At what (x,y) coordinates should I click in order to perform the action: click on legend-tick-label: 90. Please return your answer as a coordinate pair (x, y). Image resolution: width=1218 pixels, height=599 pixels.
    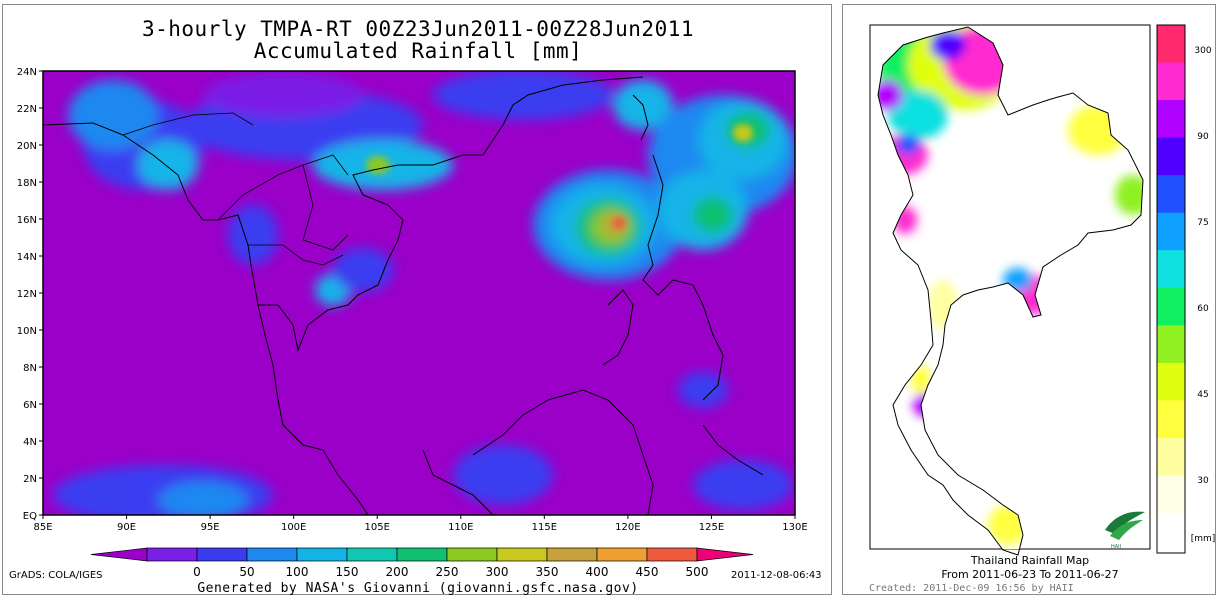
    Looking at the image, I should click on (1203, 137).